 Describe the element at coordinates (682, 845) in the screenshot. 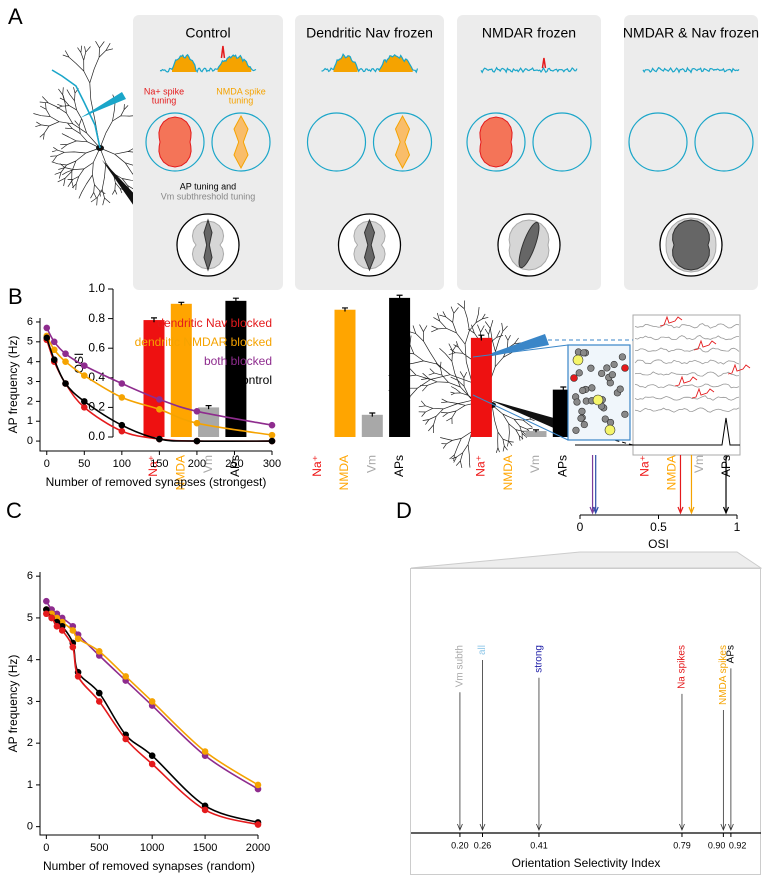

I see `x-tick-label: 0.79` at that location.